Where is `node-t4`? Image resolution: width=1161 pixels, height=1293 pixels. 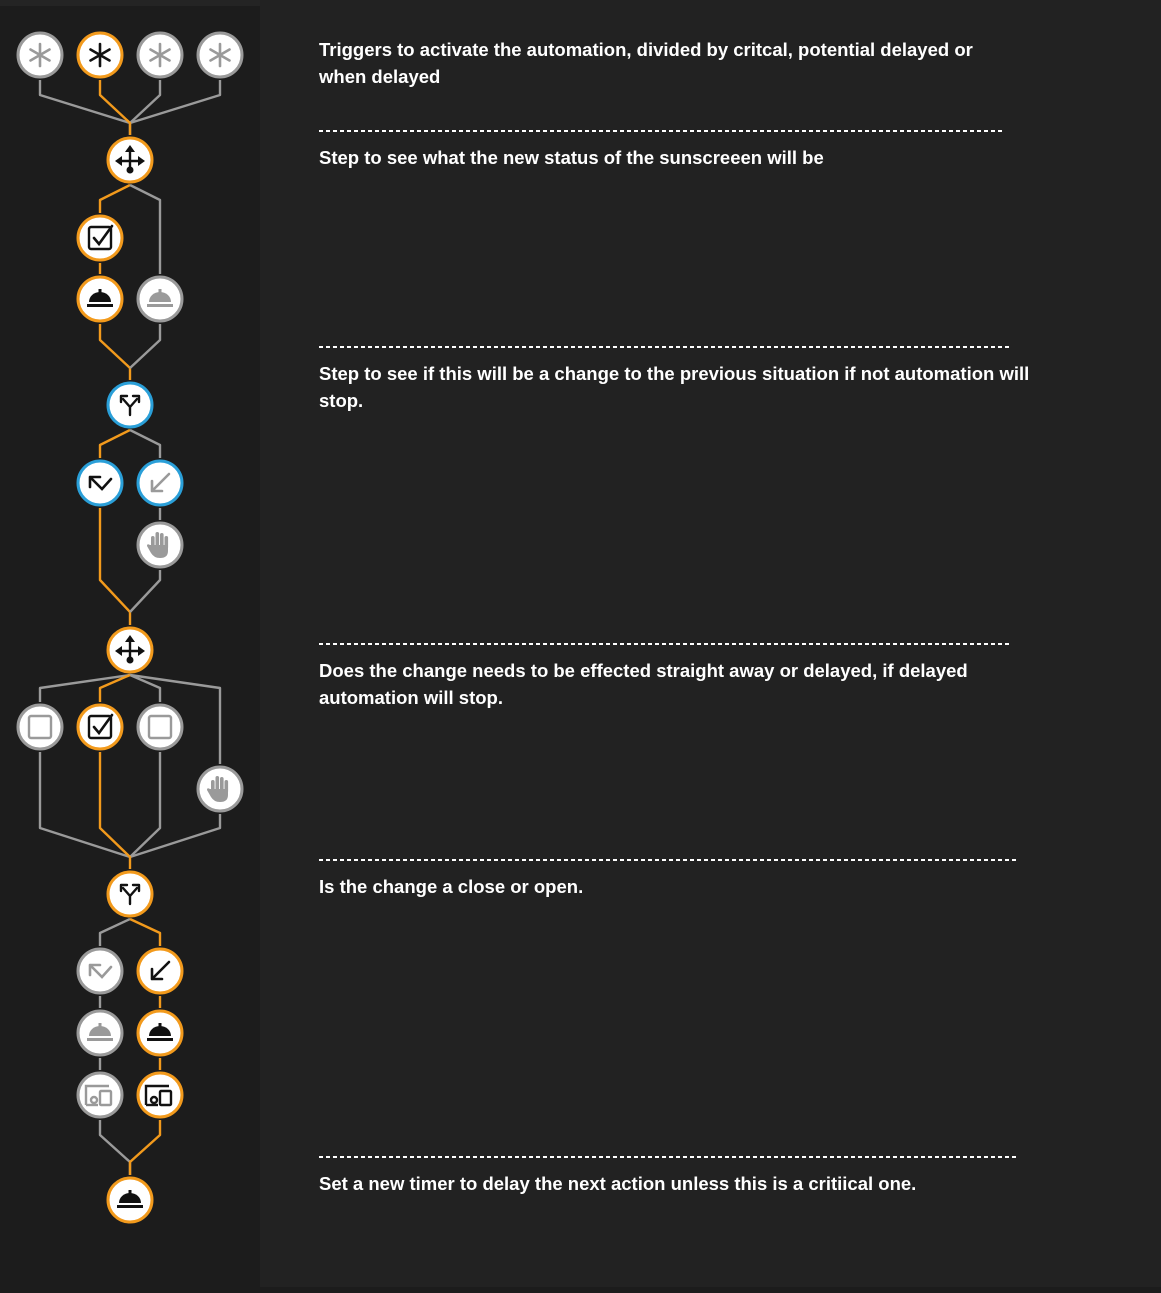
node-t4 is located at coordinates (220, 55).